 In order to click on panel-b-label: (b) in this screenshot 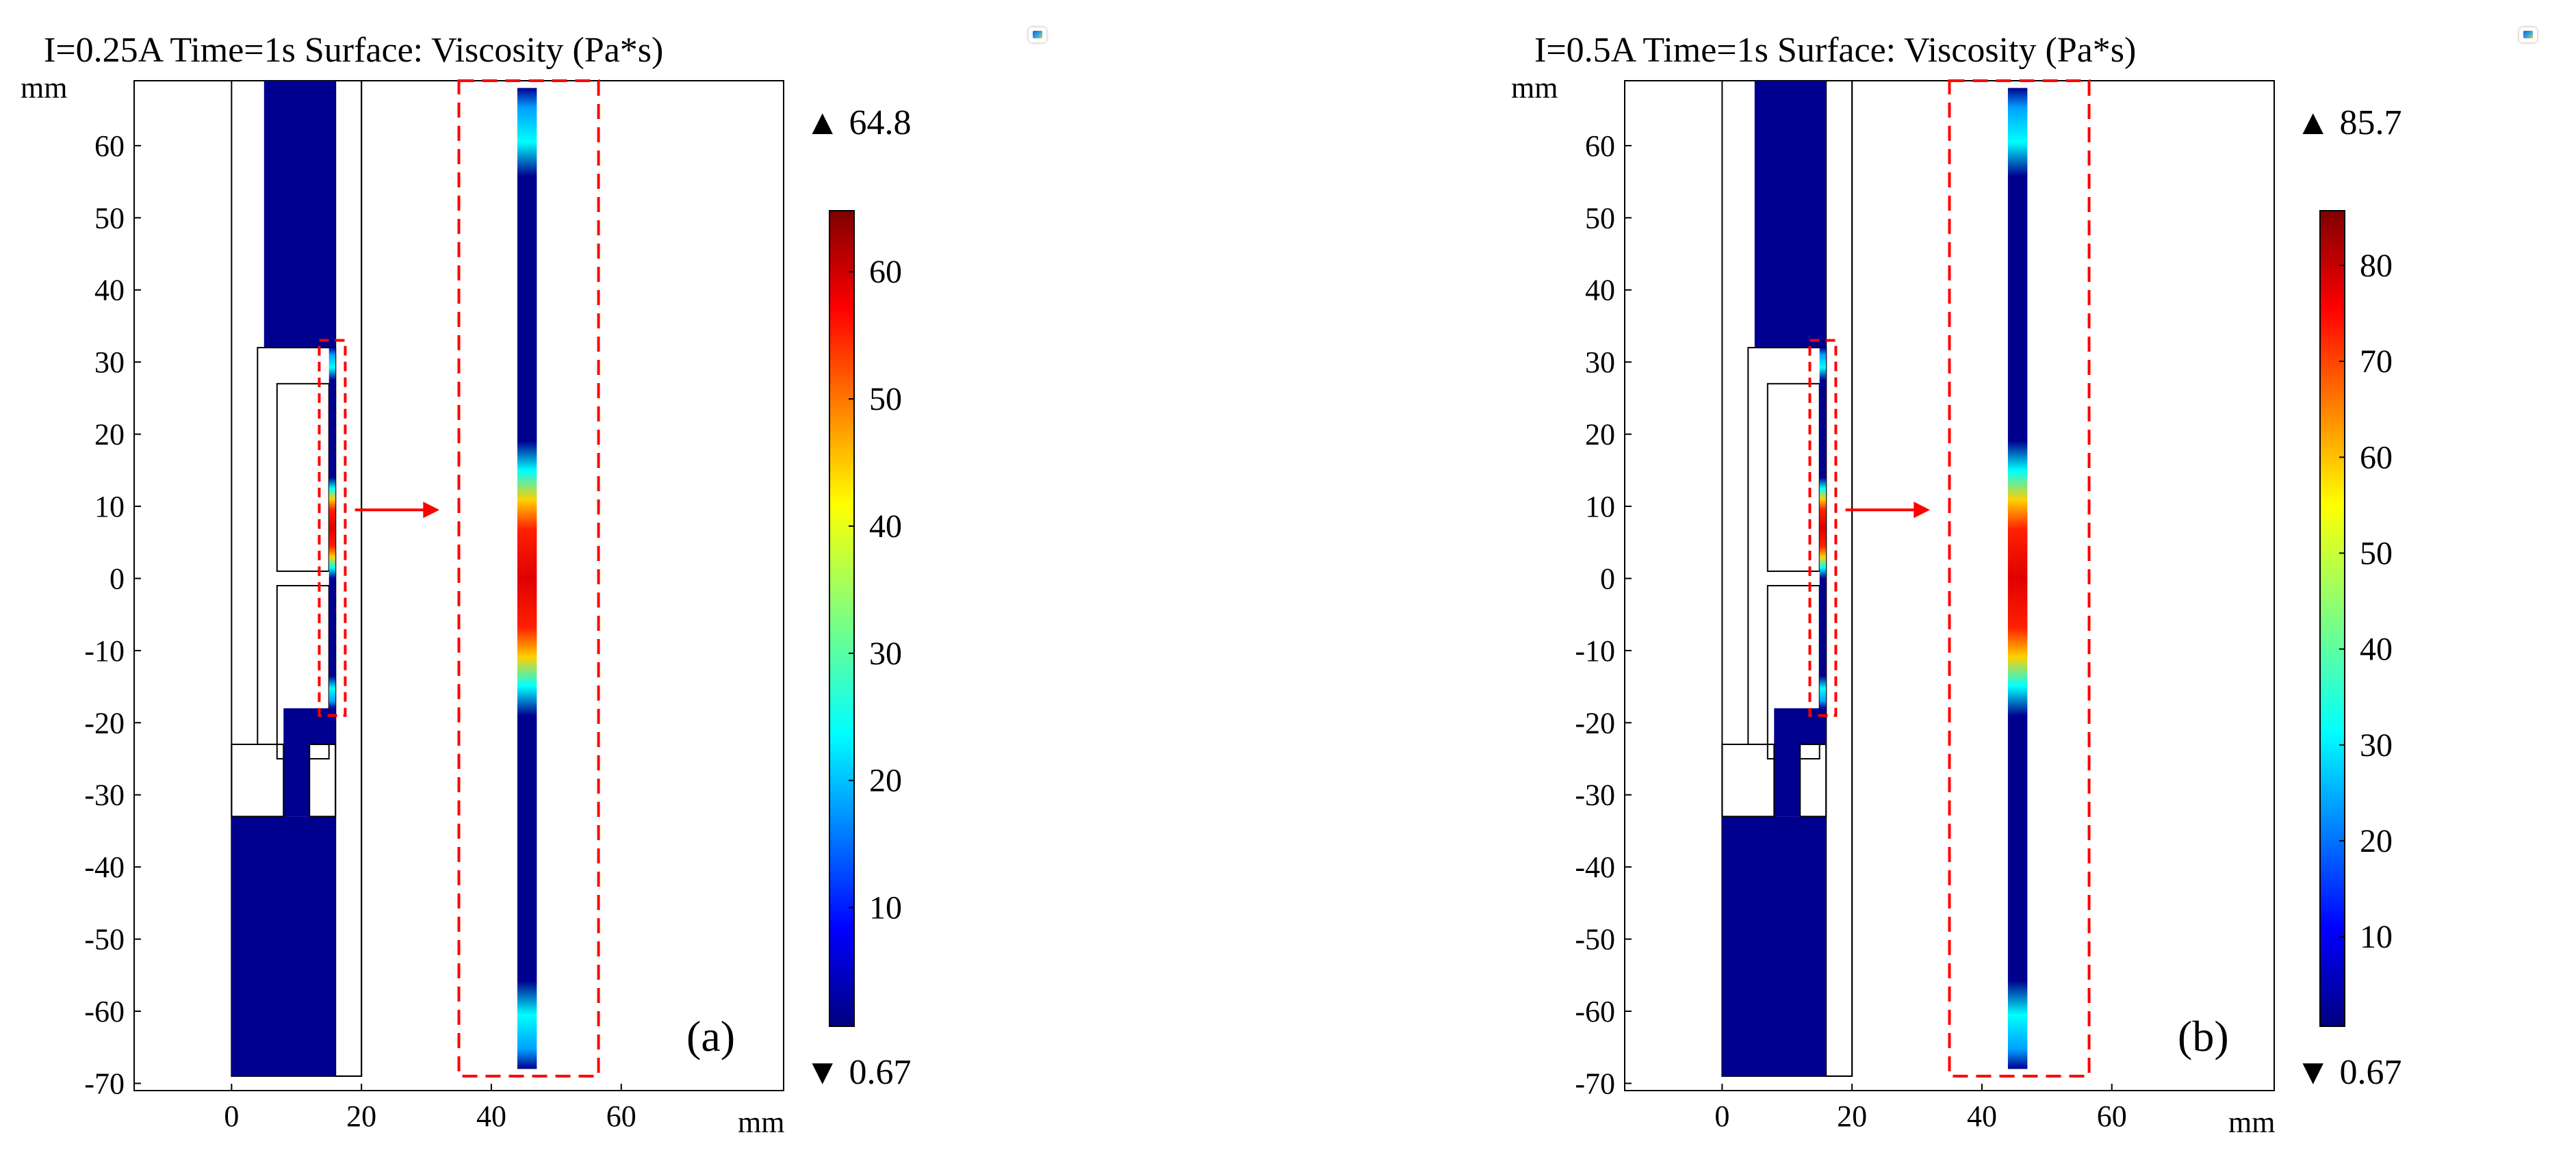, I will do `click(2203, 1036)`.